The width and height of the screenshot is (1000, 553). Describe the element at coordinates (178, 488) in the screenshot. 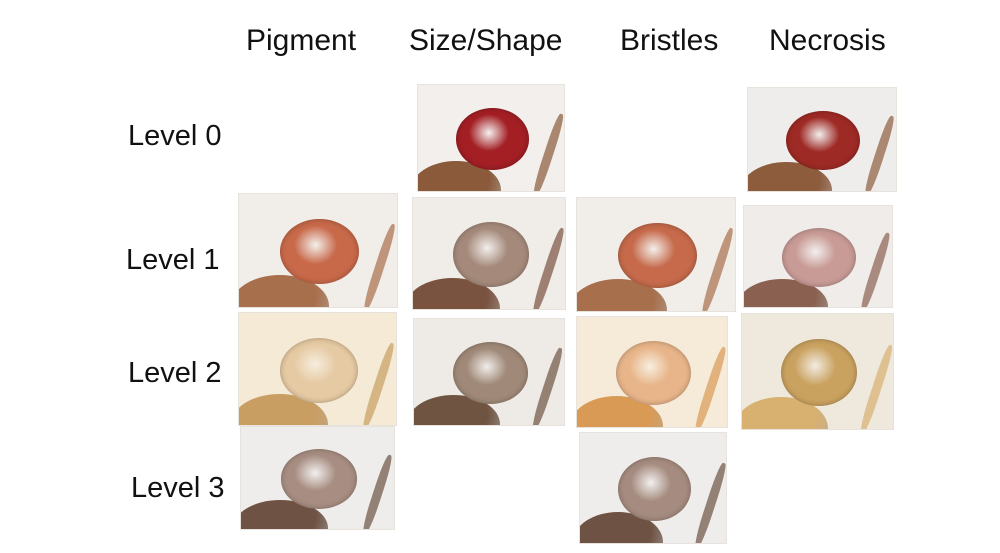

I see `row-label-level-3: Level 3` at that location.